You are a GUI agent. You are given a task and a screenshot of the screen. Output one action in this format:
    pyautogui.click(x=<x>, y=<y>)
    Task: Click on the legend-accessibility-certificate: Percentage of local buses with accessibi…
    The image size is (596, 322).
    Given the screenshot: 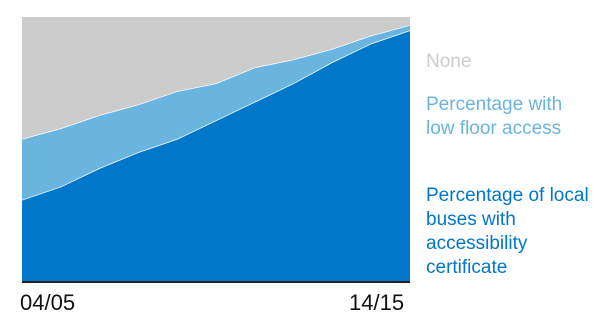 What is the action you would take?
    pyautogui.click(x=507, y=231)
    